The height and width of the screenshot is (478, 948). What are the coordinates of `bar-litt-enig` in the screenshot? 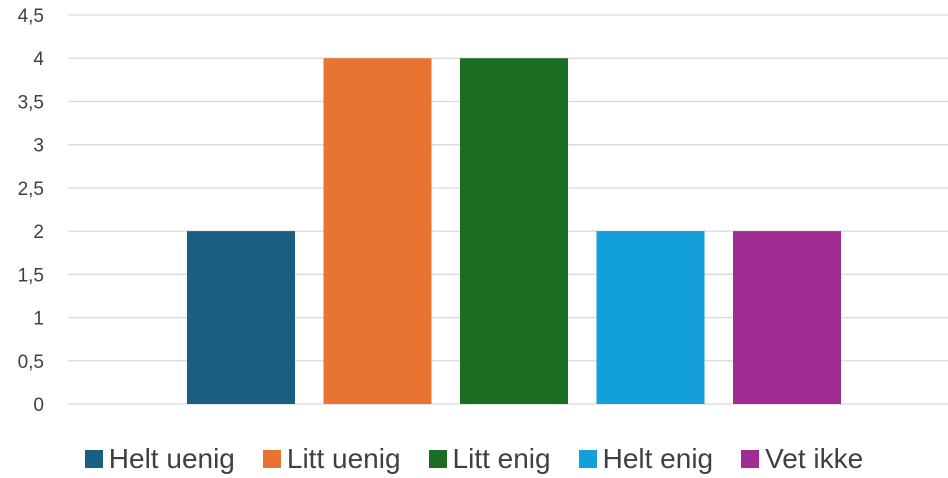 It's located at (514, 231).